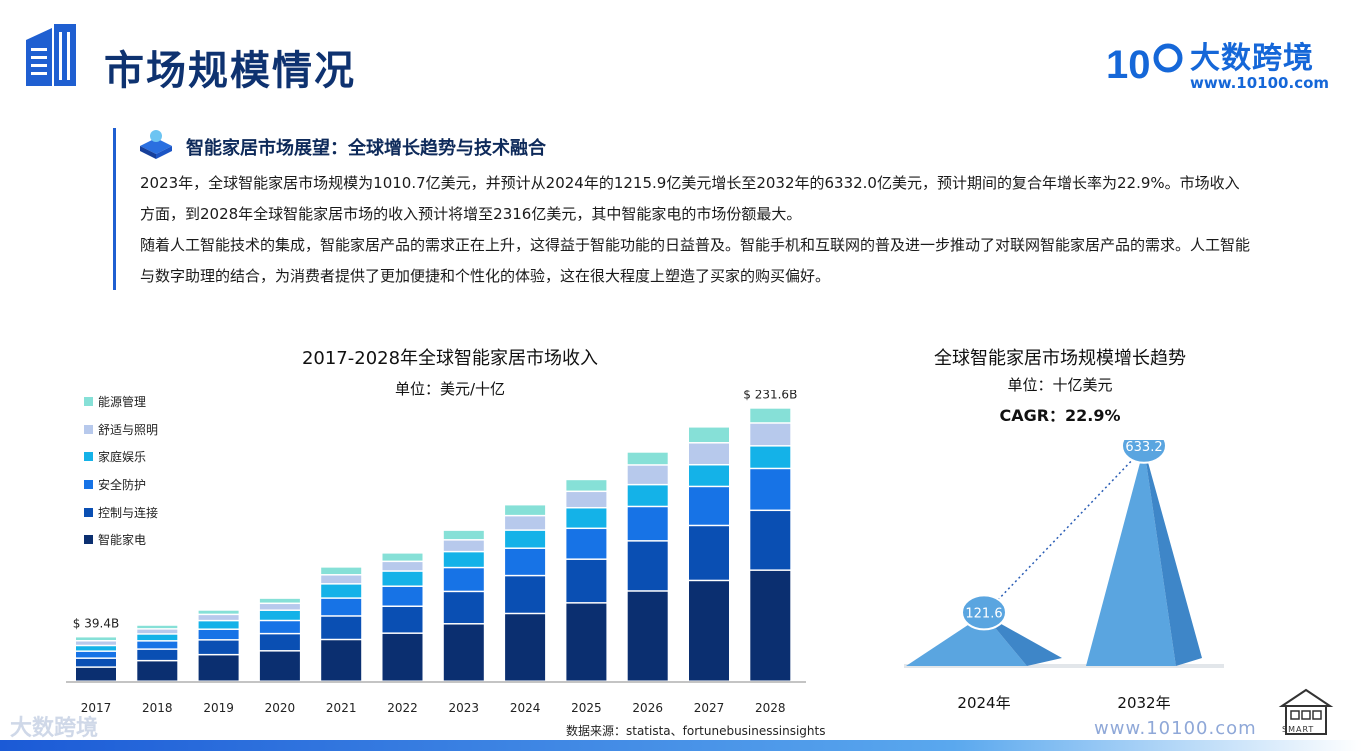 The height and width of the screenshot is (751, 1362). I want to click on trend-chart-title: 全球智能家居市场规模增长趋势, so click(1060, 358).